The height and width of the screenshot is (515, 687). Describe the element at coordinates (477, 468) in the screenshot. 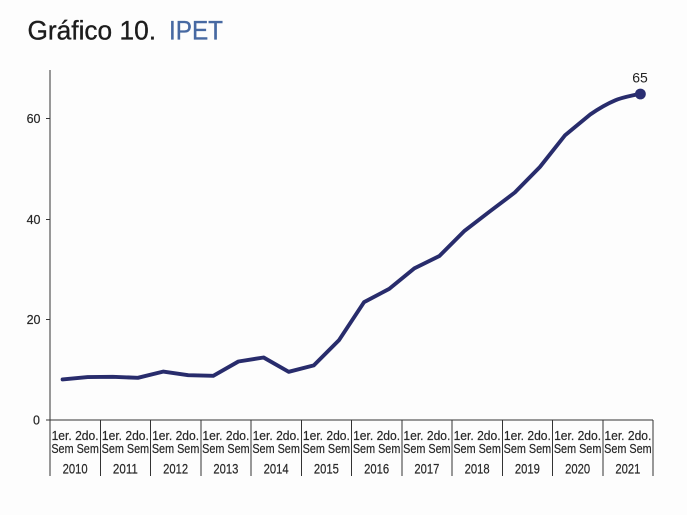

I see `svg-text: 2018` at that location.